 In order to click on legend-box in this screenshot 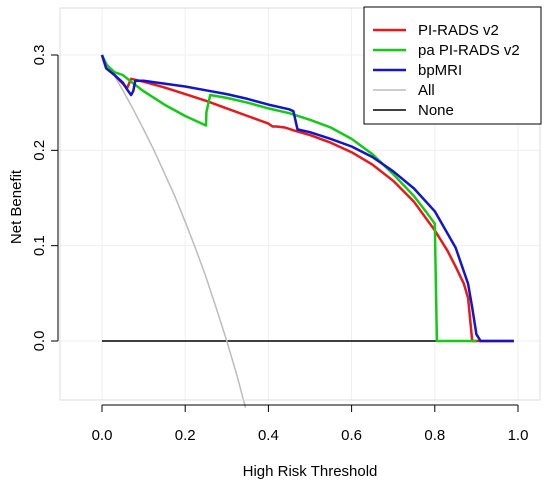, I will do `click(452, 65)`.